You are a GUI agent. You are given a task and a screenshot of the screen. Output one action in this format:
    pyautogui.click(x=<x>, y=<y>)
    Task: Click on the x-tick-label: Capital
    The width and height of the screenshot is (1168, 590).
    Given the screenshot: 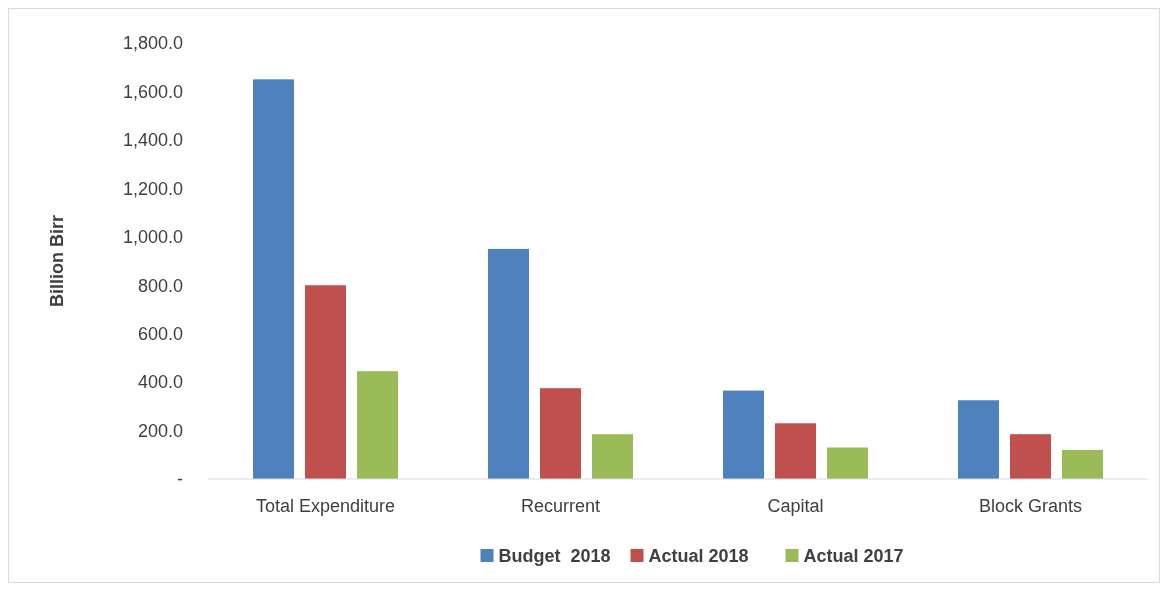 What is the action you would take?
    pyautogui.click(x=795, y=506)
    